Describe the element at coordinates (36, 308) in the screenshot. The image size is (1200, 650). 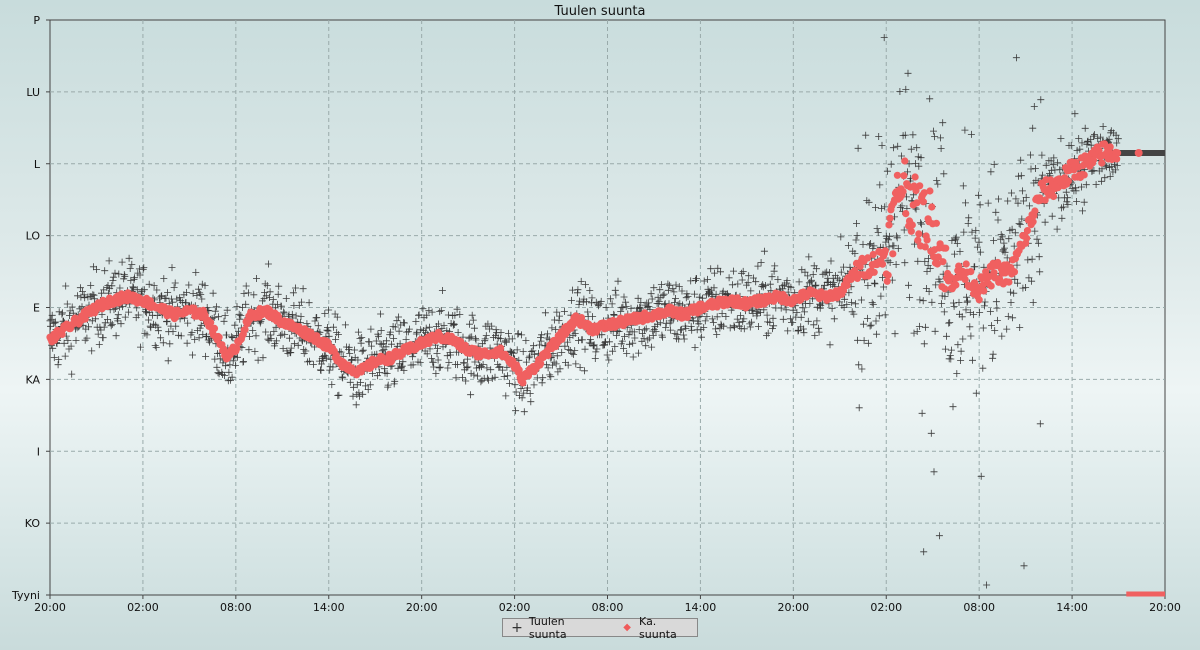
I see `y-tick-label: E` at that location.